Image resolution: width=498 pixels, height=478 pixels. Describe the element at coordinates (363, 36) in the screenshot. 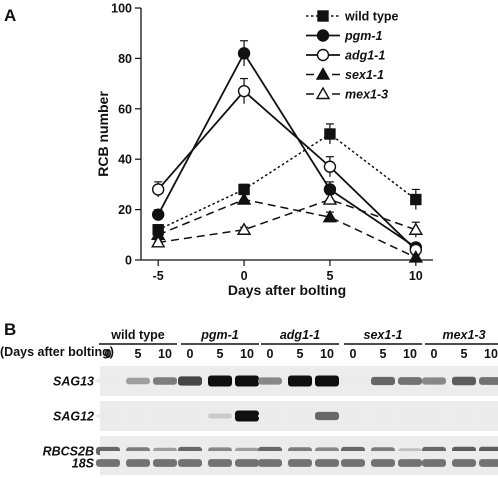

I see `legend-label: pgm-1` at that location.